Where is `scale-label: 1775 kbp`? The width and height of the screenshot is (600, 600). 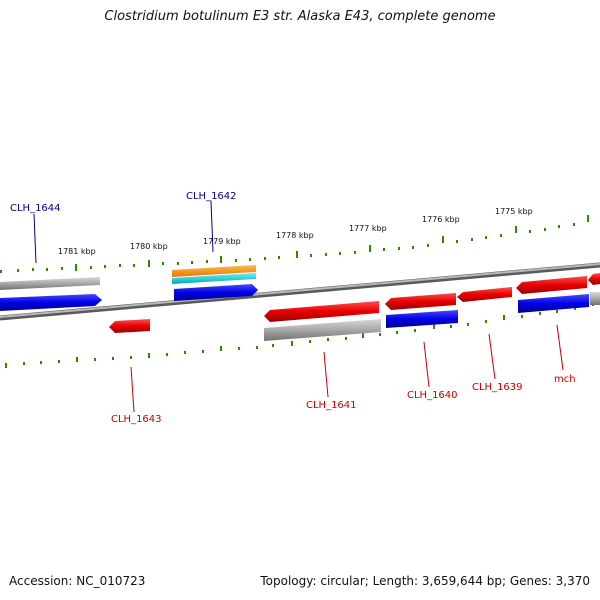
scale-label: 1775 kbp is located at coordinates (514, 211).